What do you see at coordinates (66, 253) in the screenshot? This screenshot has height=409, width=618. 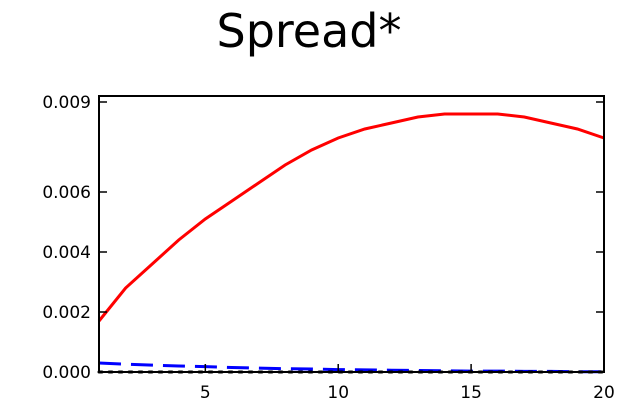 I see `y-tick-label: 0.004` at bounding box center [66, 253].